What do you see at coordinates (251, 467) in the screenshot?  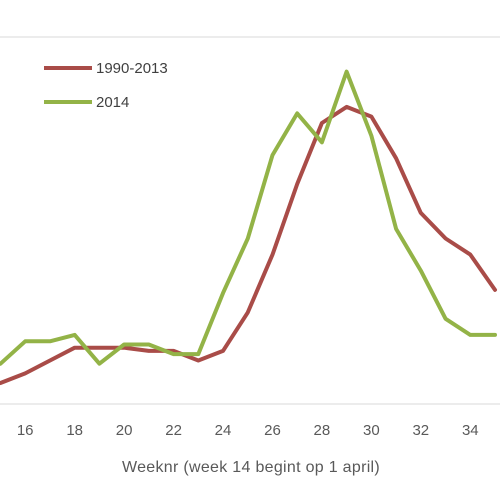 I see `x-axis-title: Weeknr (week 14 begint op 1 april)` at bounding box center [251, 467].